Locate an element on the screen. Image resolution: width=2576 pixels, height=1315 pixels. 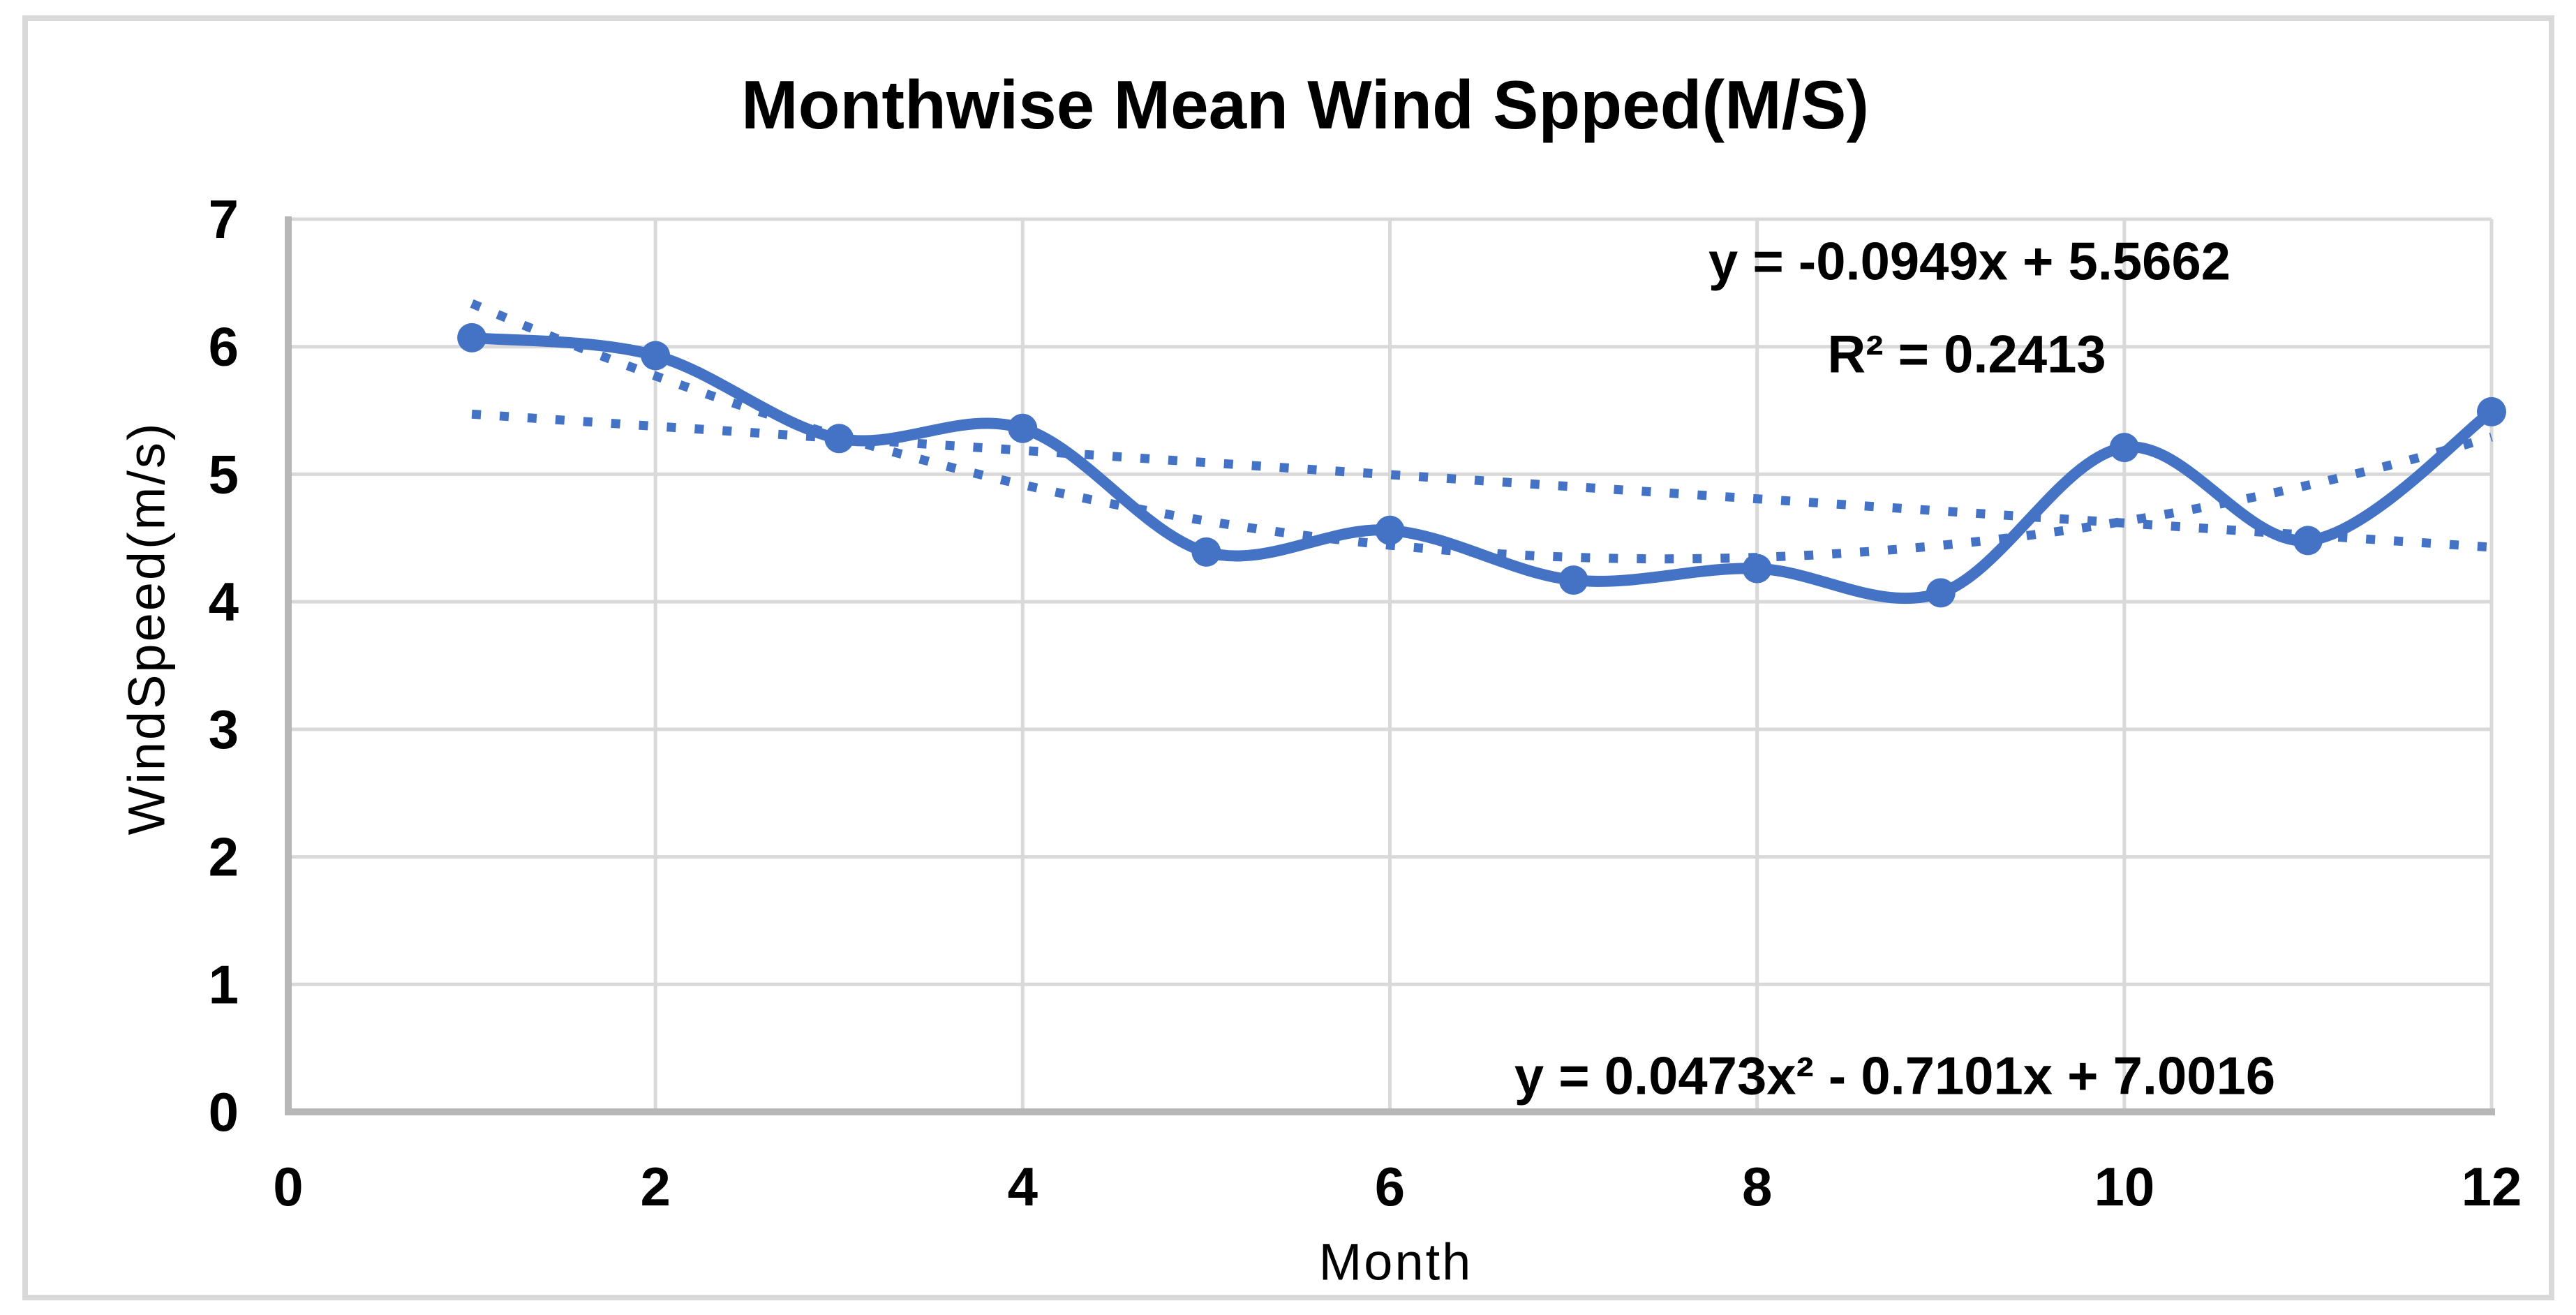
y-tick-label: 1 is located at coordinates (224, 984).